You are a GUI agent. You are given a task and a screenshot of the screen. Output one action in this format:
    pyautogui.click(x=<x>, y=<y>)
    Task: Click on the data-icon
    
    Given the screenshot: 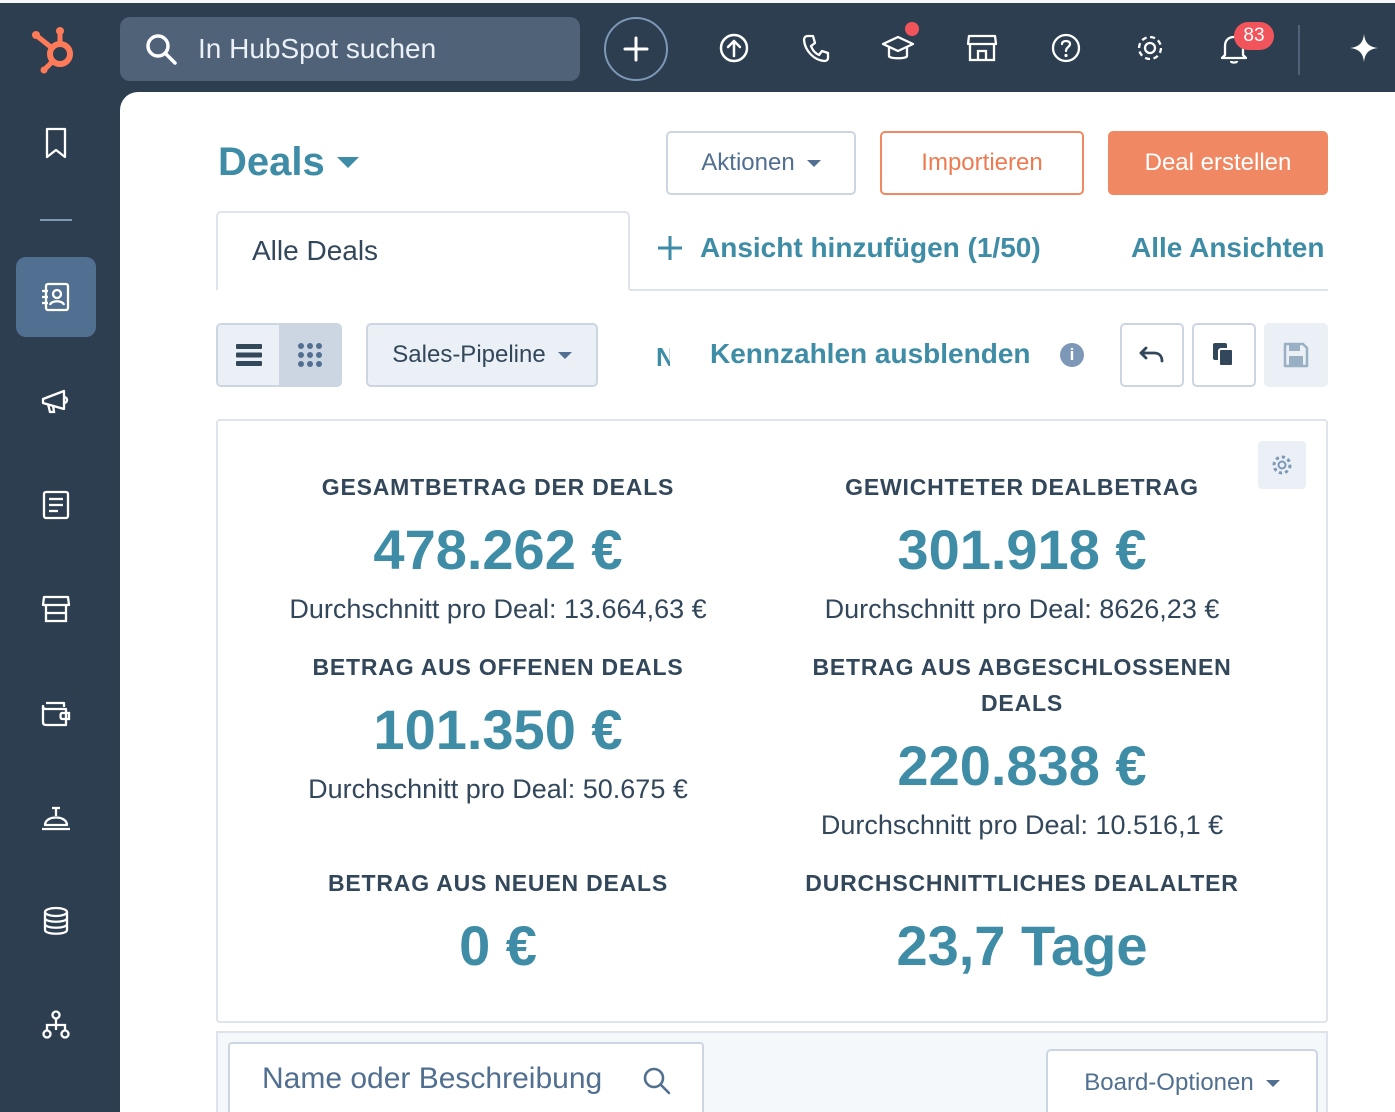 What is the action you would take?
    pyautogui.click(x=56, y=921)
    